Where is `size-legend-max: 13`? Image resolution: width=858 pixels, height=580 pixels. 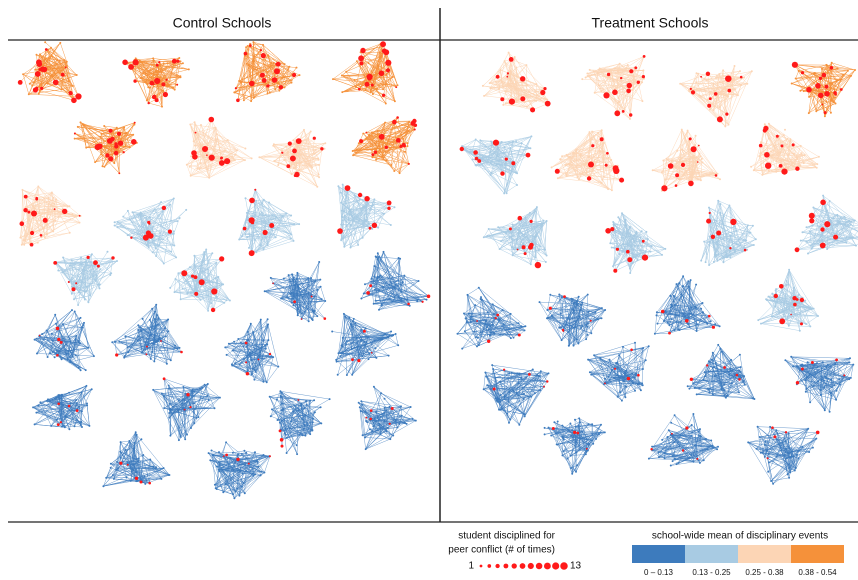 size-legend-max: 13 is located at coordinates (576, 566).